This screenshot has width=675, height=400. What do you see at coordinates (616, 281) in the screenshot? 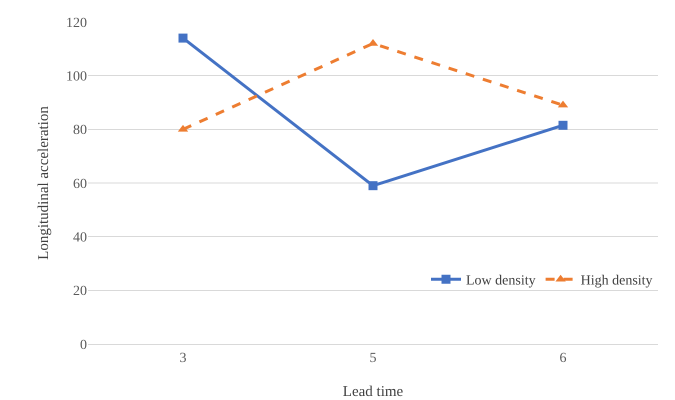
I see `legend-label: High density` at bounding box center [616, 281].